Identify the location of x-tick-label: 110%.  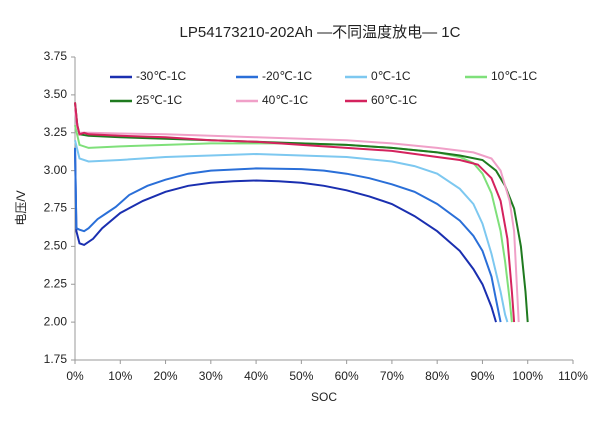
(573, 376).